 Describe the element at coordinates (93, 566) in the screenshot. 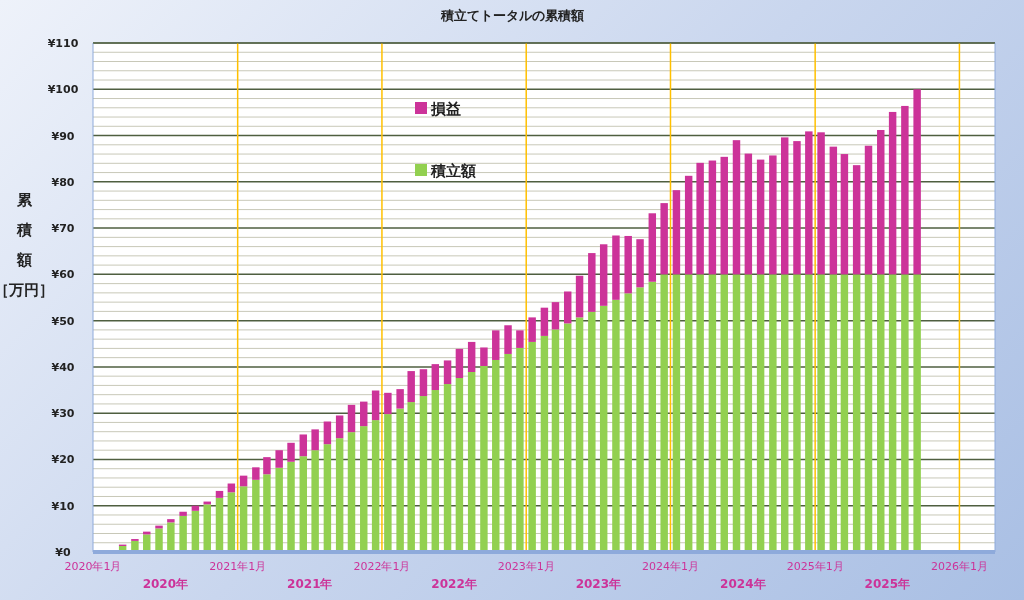

I see `x-tick-label: 2020年1月` at that location.